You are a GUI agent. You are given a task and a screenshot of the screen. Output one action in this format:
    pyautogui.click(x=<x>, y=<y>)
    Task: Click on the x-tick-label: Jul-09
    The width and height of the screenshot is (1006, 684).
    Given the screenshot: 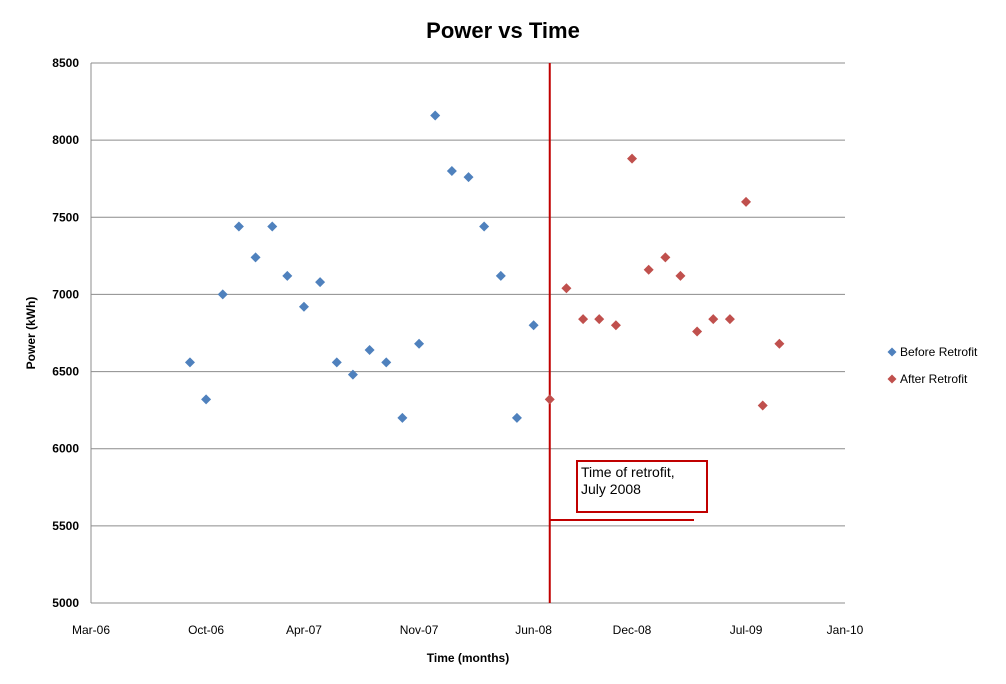 What is the action you would take?
    pyautogui.click(x=746, y=630)
    